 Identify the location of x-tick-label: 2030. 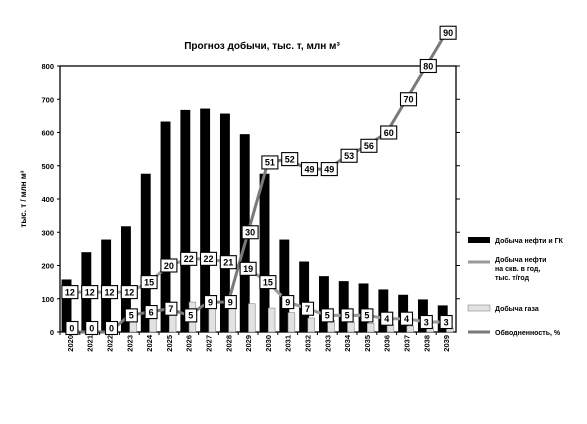
(268, 343).